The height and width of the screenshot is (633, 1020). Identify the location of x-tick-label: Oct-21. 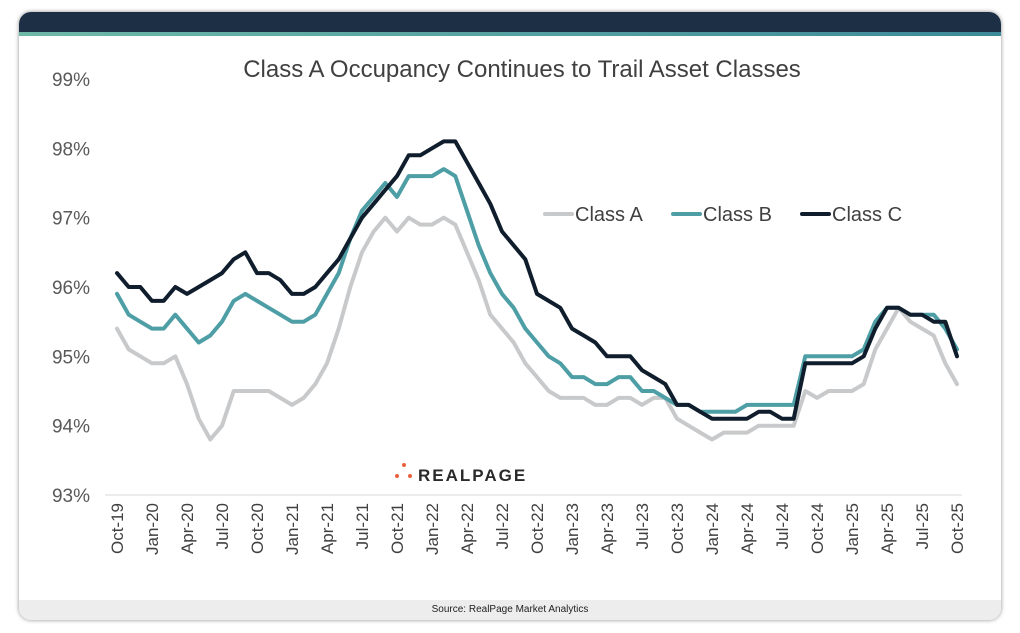
(397, 528).